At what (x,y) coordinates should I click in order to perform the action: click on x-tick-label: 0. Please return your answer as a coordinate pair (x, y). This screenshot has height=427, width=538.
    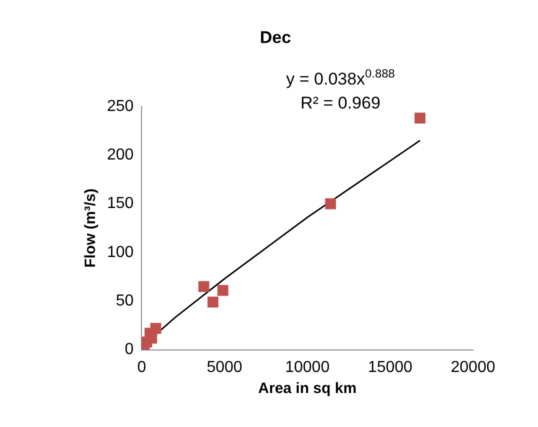
    Looking at the image, I should click on (141, 367).